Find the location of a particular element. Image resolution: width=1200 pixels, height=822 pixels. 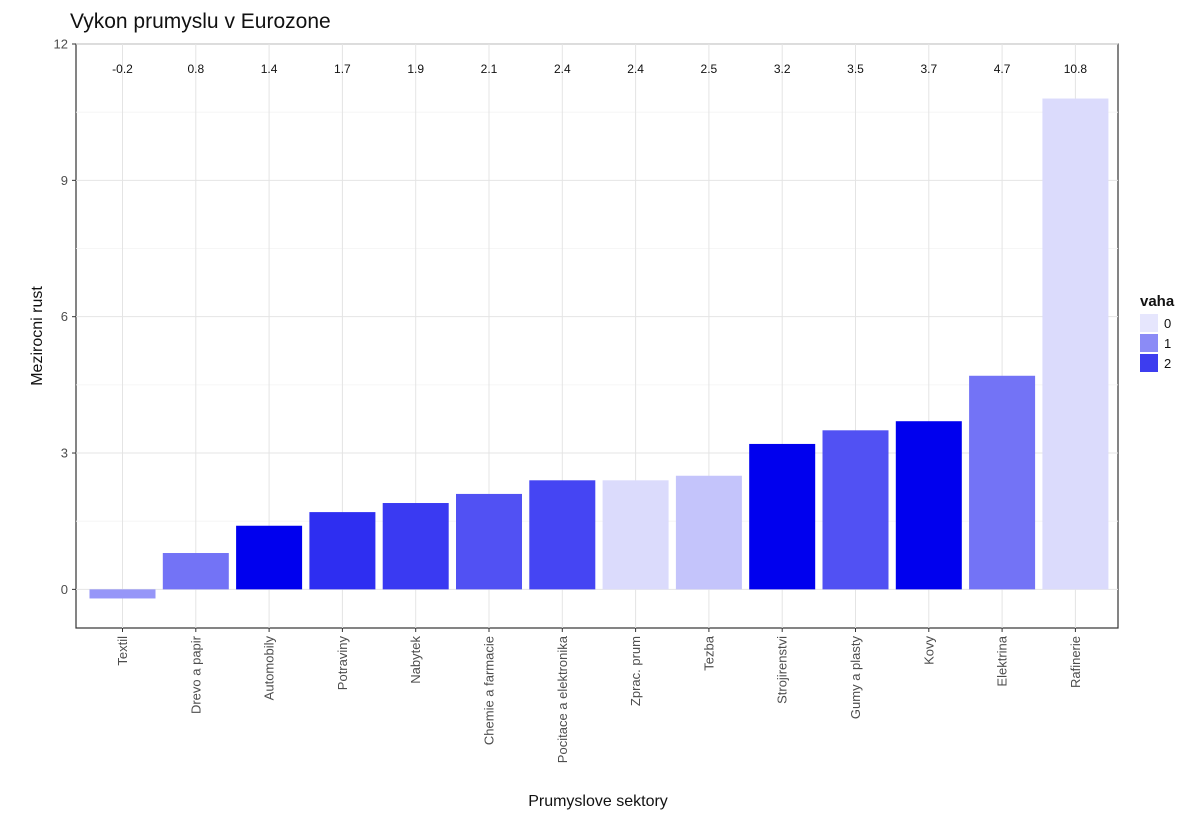

x-tick-label: Automobily is located at coordinates (269, 668).